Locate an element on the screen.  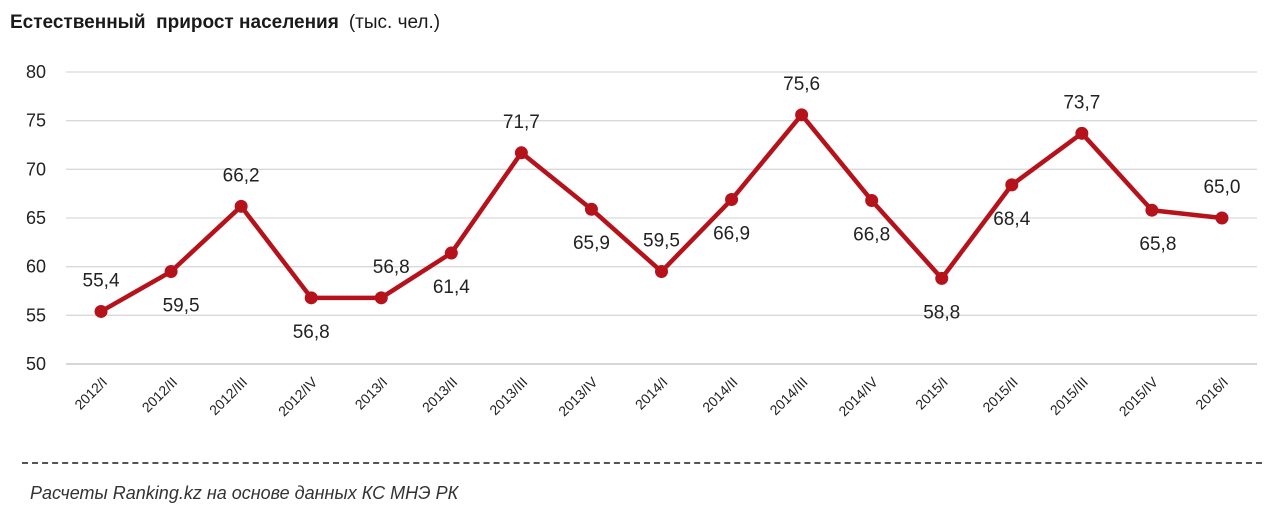
data-label: 68,4 is located at coordinates (1011, 219).